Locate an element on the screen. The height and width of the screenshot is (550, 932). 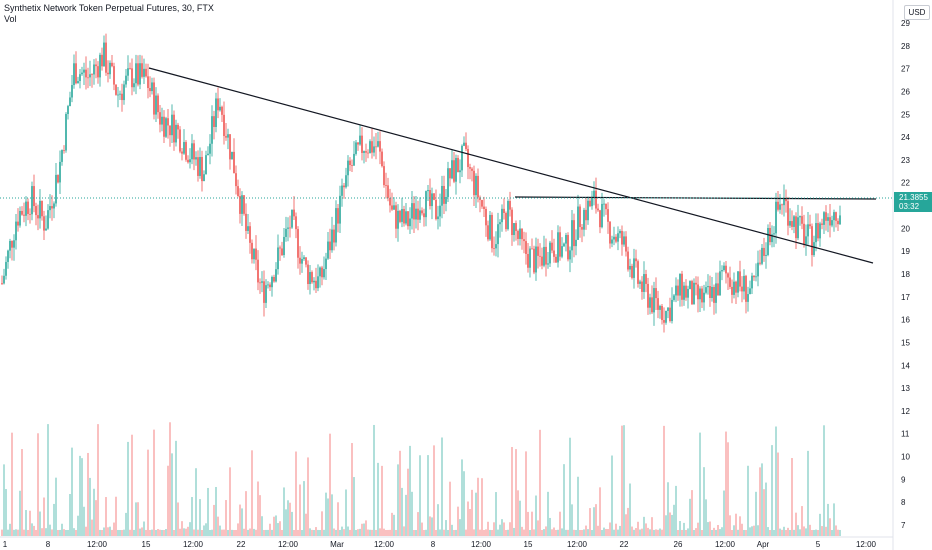
price-tick-label: 18 is located at coordinates (905, 274).